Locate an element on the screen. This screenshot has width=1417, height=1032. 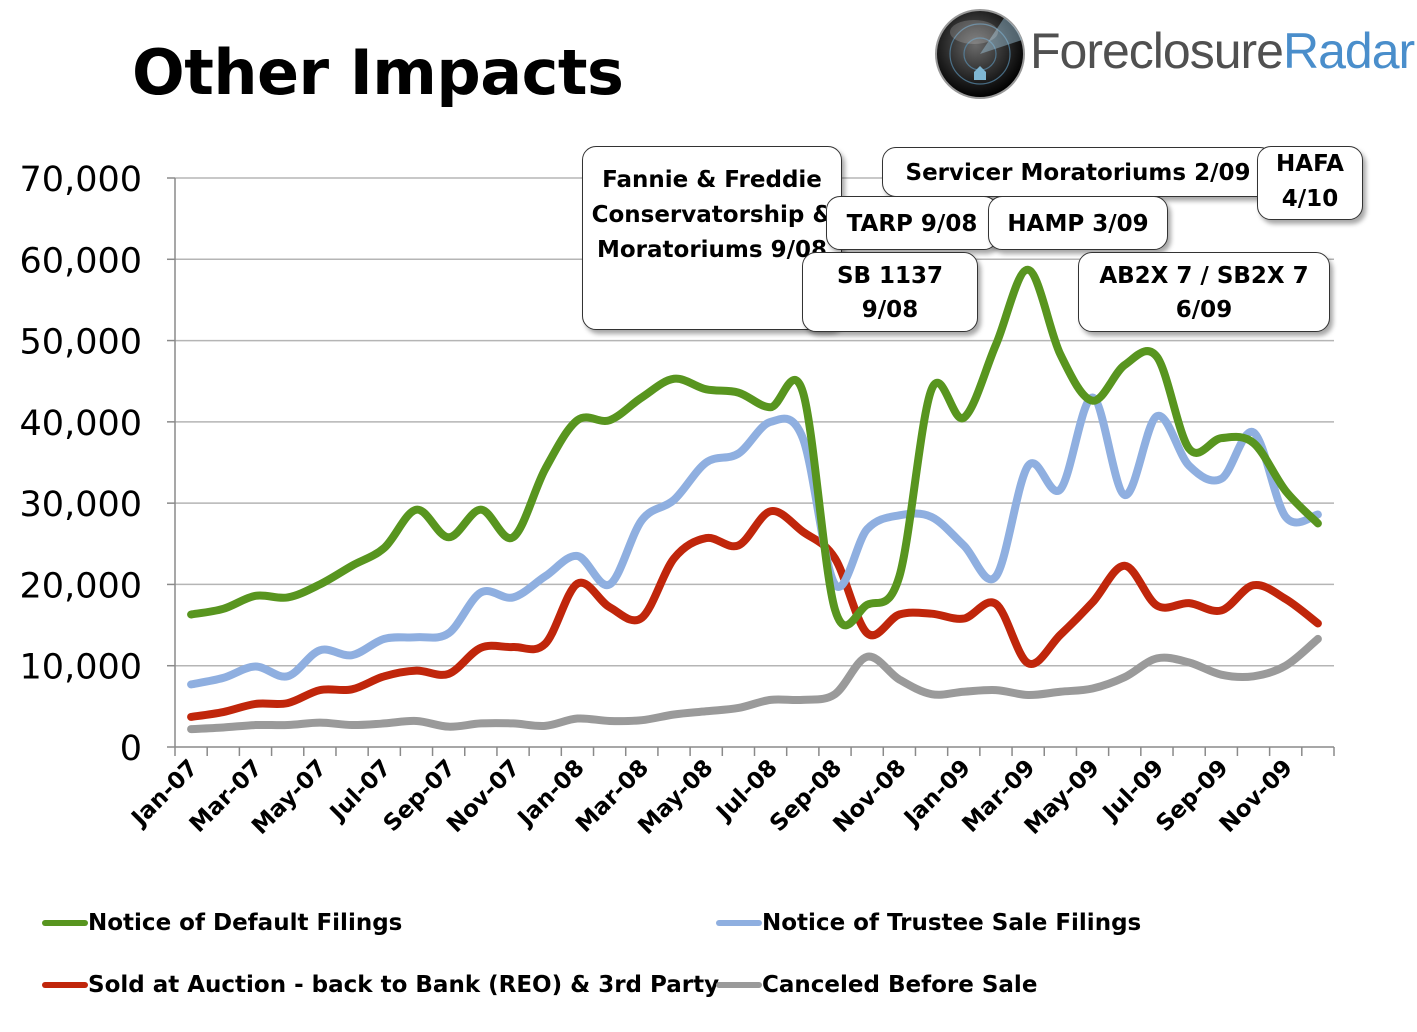
page-title: Other Impacts is located at coordinates (378, 72).